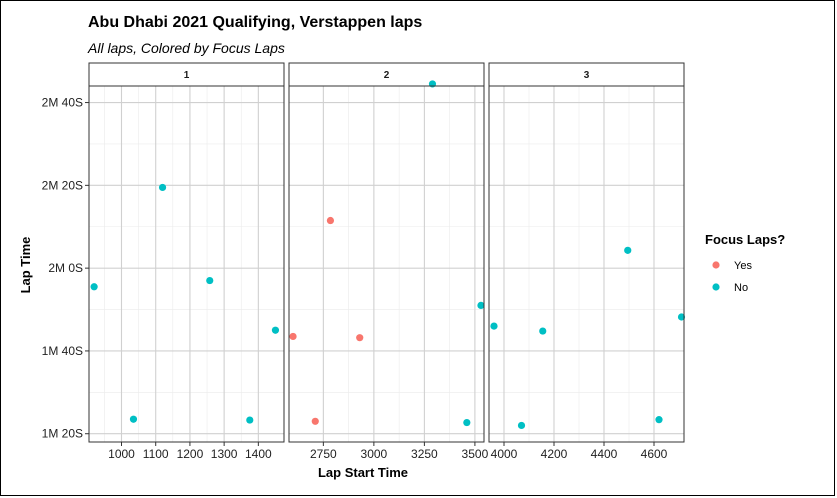  What do you see at coordinates (62, 103) in the screenshot?
I see `y-tick-label: 2M 40S` at bounding box center [62, 103].